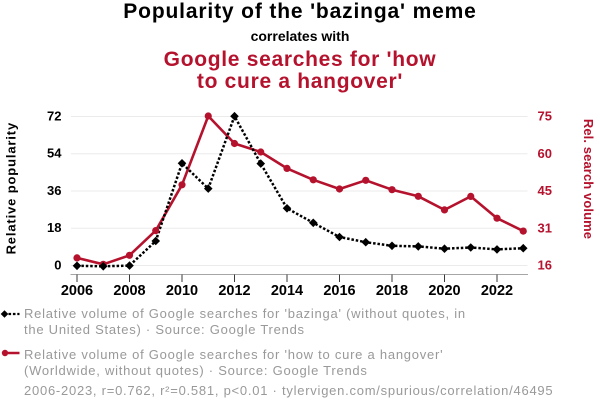 This screenshot has height=414, width=600. I want to click on svg-text: 2022, so click(497, 291).